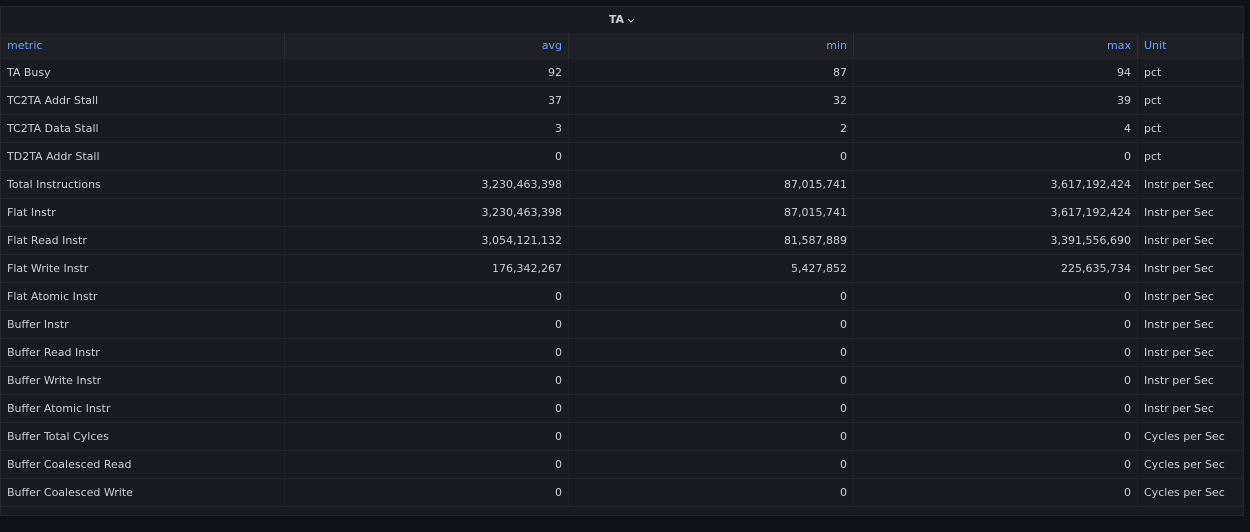  What do you see at coordinates (711, 240) in the screenshot?
I see `table-cell: 81,587,889` at bounding box center [711, 240].